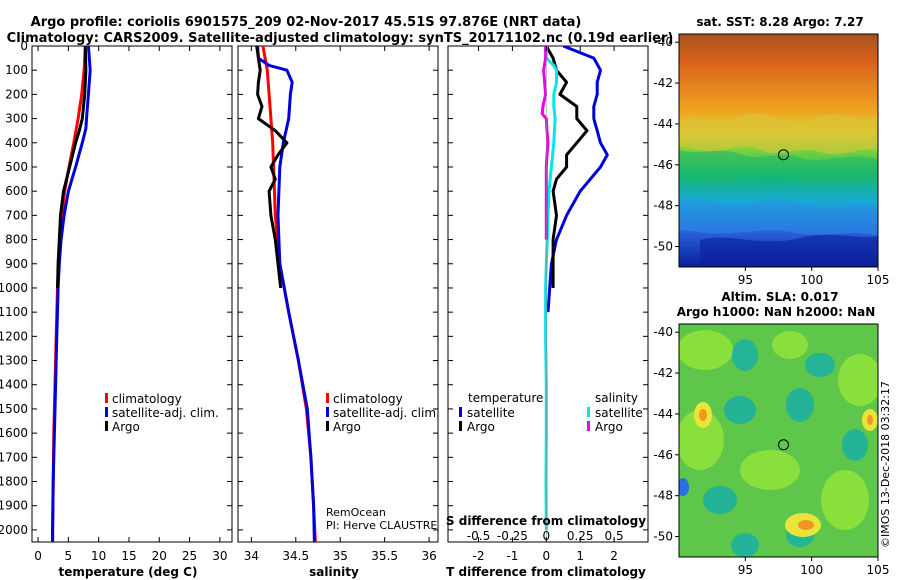 The height and width of the screenshot is (580, 900). Describe the element at coordinates (14, 288) in the screenshot. I see `depth-tick-label: 1000` at that location.